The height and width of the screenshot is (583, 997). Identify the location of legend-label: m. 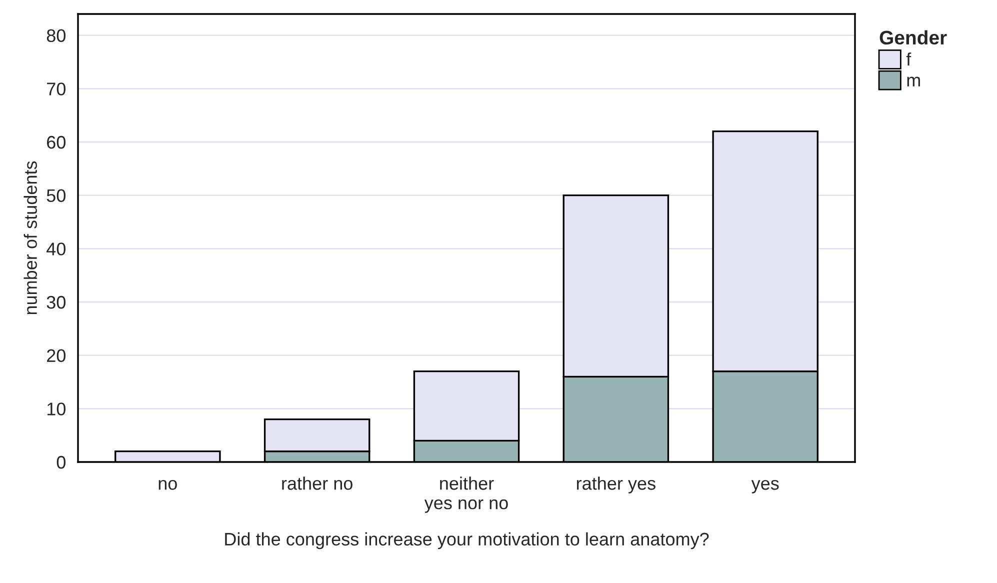
(913, 81).